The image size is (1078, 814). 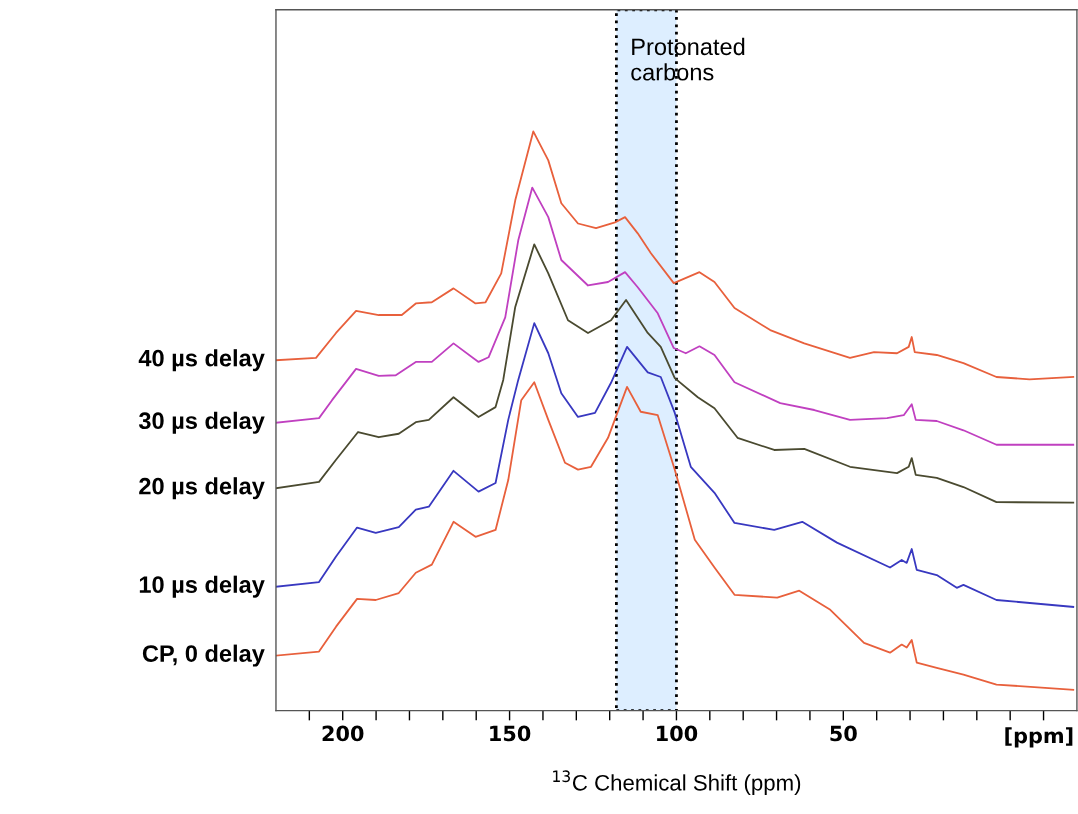 What do you see at coordinates (203, 655) in the screenshot?
I see `series-label: CP, 0 delay` at bounding box center [203, 655].